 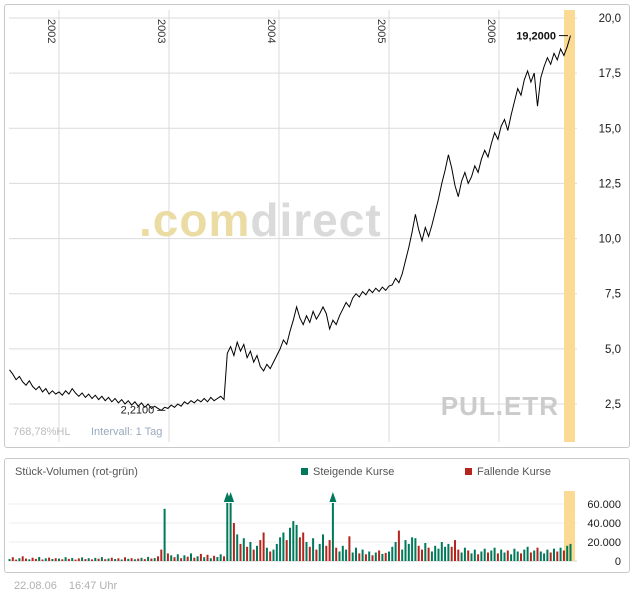 What do you see at coordinates (514, 472) in the screenshot?
I see `legend-down-label: Fallende Kurse` at bounding box center [514, 472].